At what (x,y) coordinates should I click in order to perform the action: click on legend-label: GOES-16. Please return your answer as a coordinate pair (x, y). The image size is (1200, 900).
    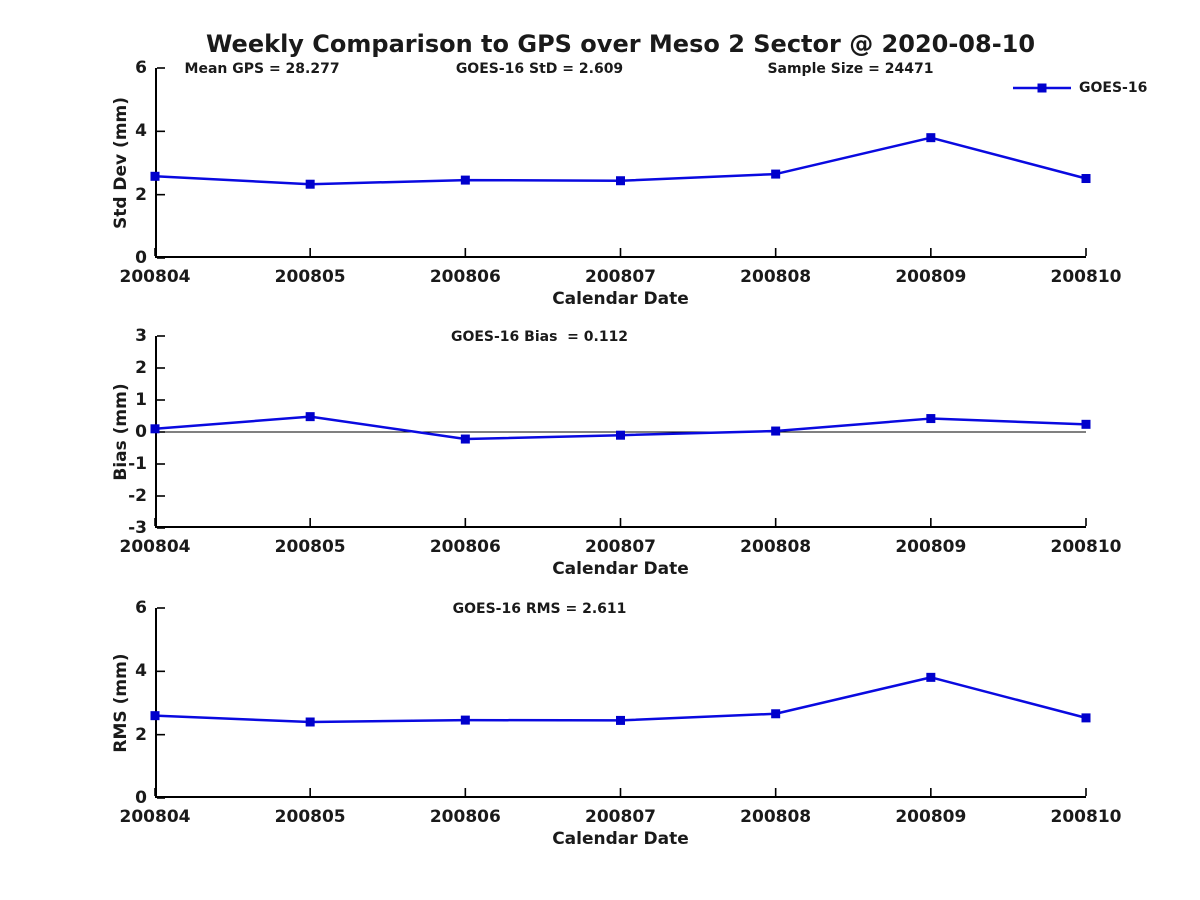
    Looking at the image, I should click on (1113, 88).